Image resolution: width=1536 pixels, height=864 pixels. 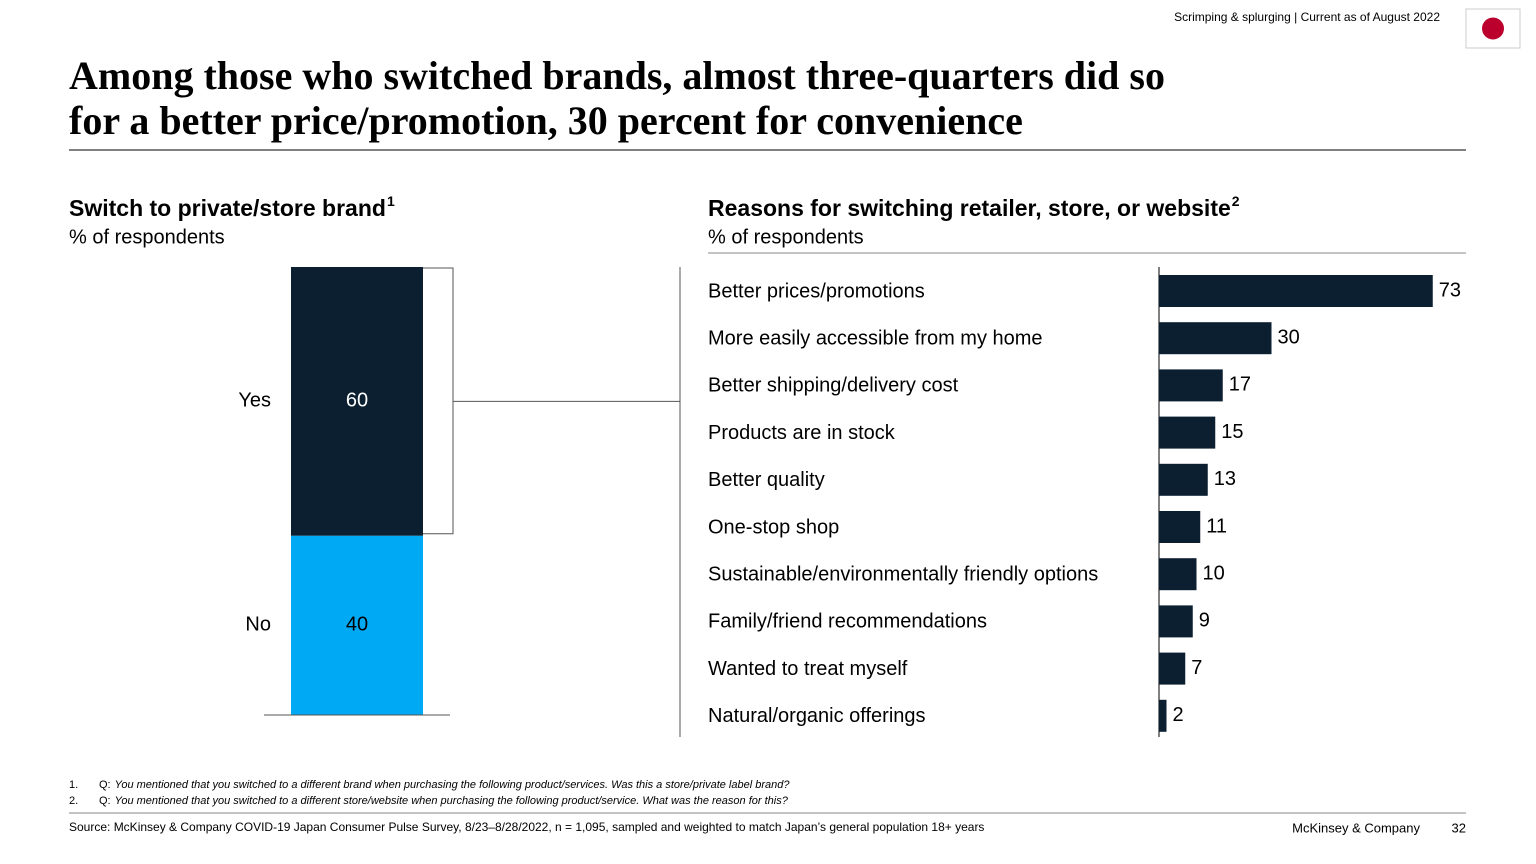 I want to click on category-label: Better shipping/delivery cost, so click(x=833, y=386).